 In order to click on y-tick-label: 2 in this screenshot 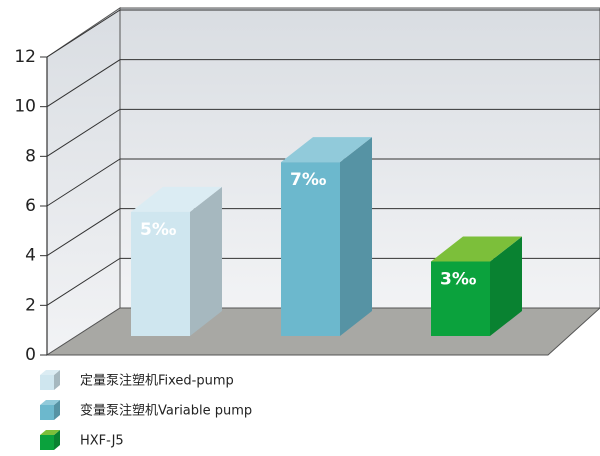, I will do `click(30, 305)`.